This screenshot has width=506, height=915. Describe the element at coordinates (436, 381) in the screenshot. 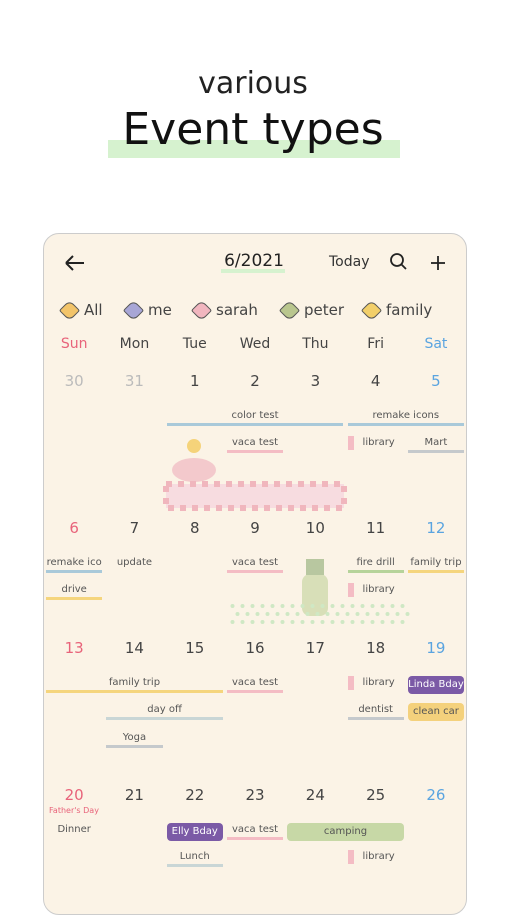

I see `day-number: 5` at that location.